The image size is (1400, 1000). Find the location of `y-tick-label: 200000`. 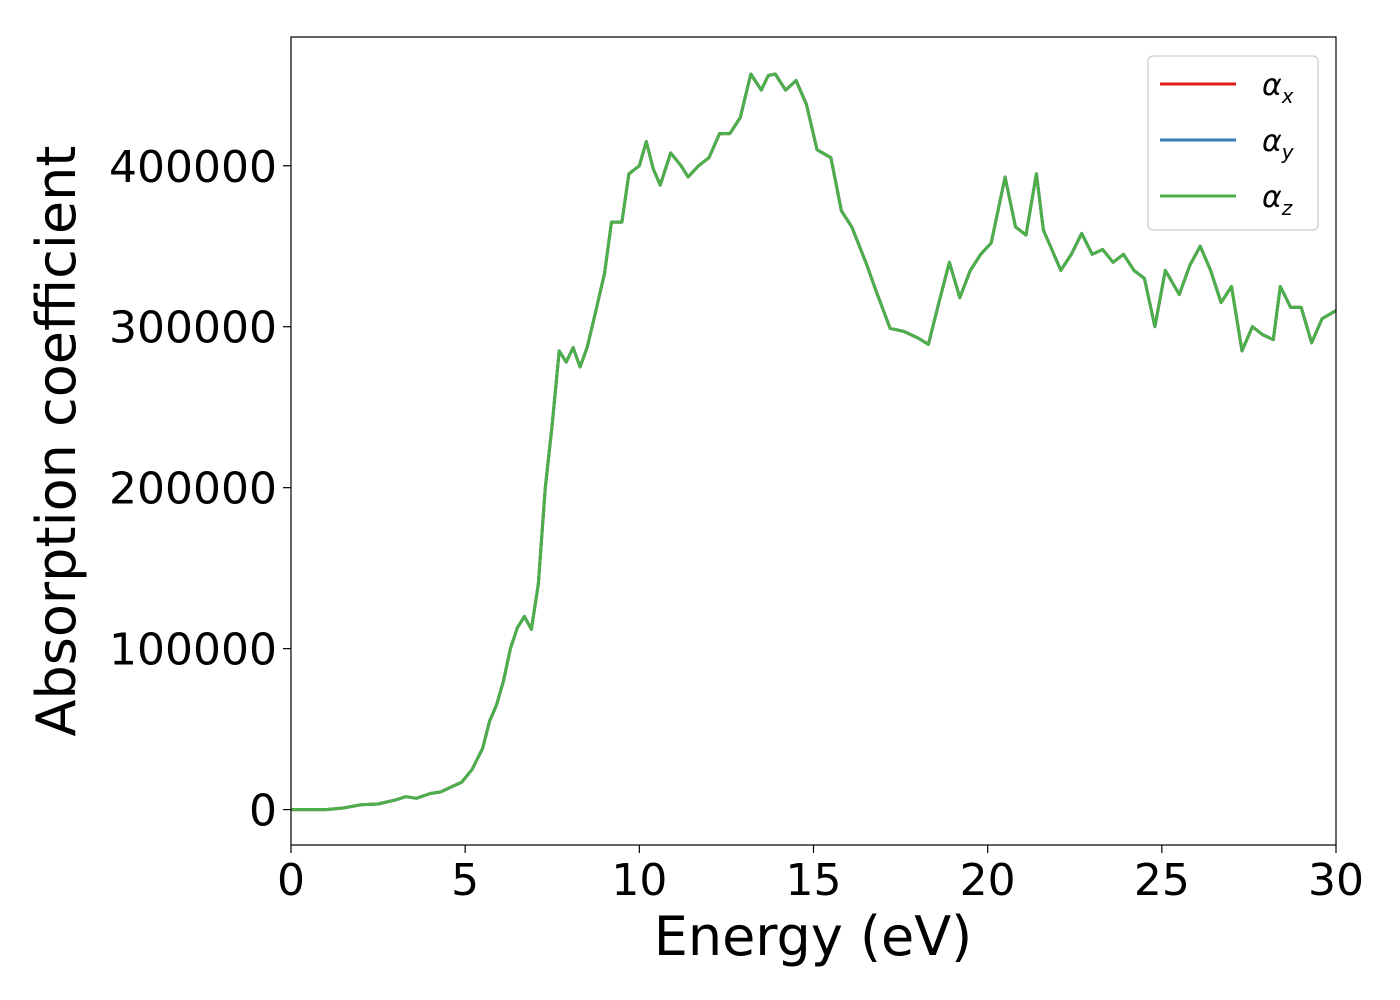

y-tick-label: 200000 is located at coordinates (193, 489).